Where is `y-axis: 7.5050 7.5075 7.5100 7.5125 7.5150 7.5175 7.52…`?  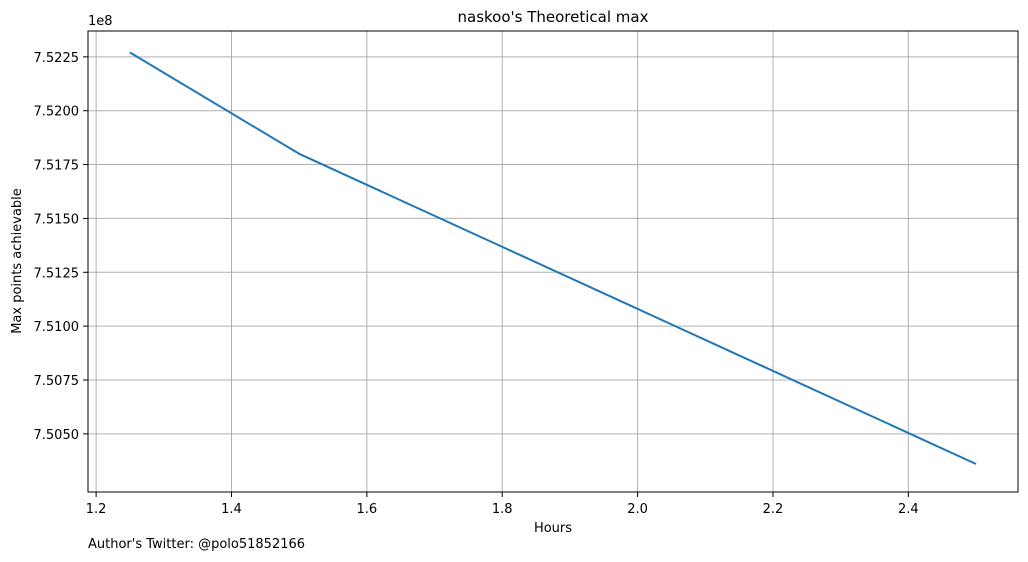 y-axis: 7.5050 7.5075 7.5100 7.5125 7.5150 7.5175 7.52… is located at coordinates (61, 247).